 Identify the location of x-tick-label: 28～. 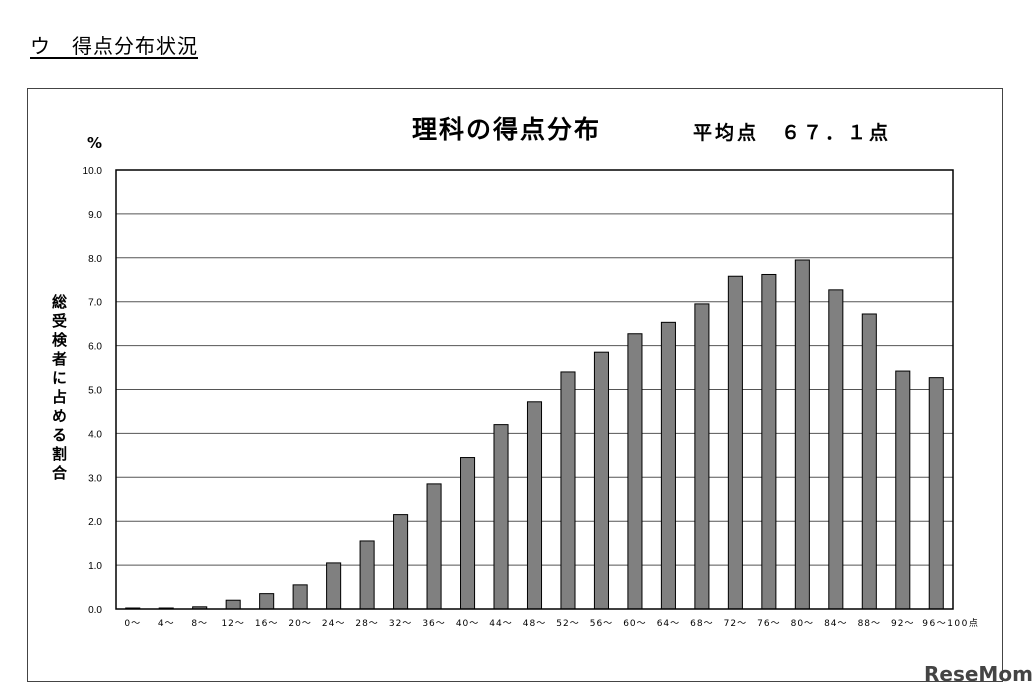
(366, 624).